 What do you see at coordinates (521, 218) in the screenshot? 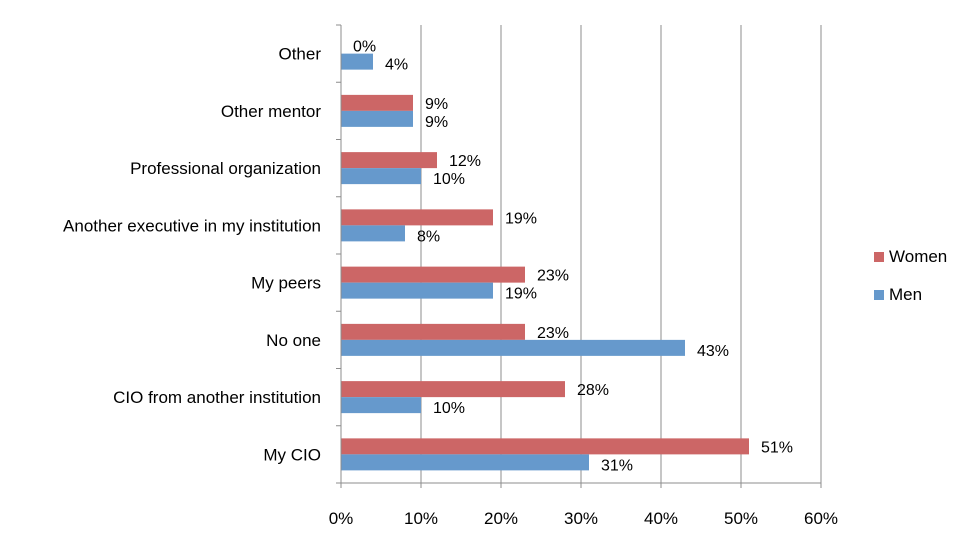
I see `data-label-women-another-executive-in-my-institution: 19%` at bounding box center [521, 218].